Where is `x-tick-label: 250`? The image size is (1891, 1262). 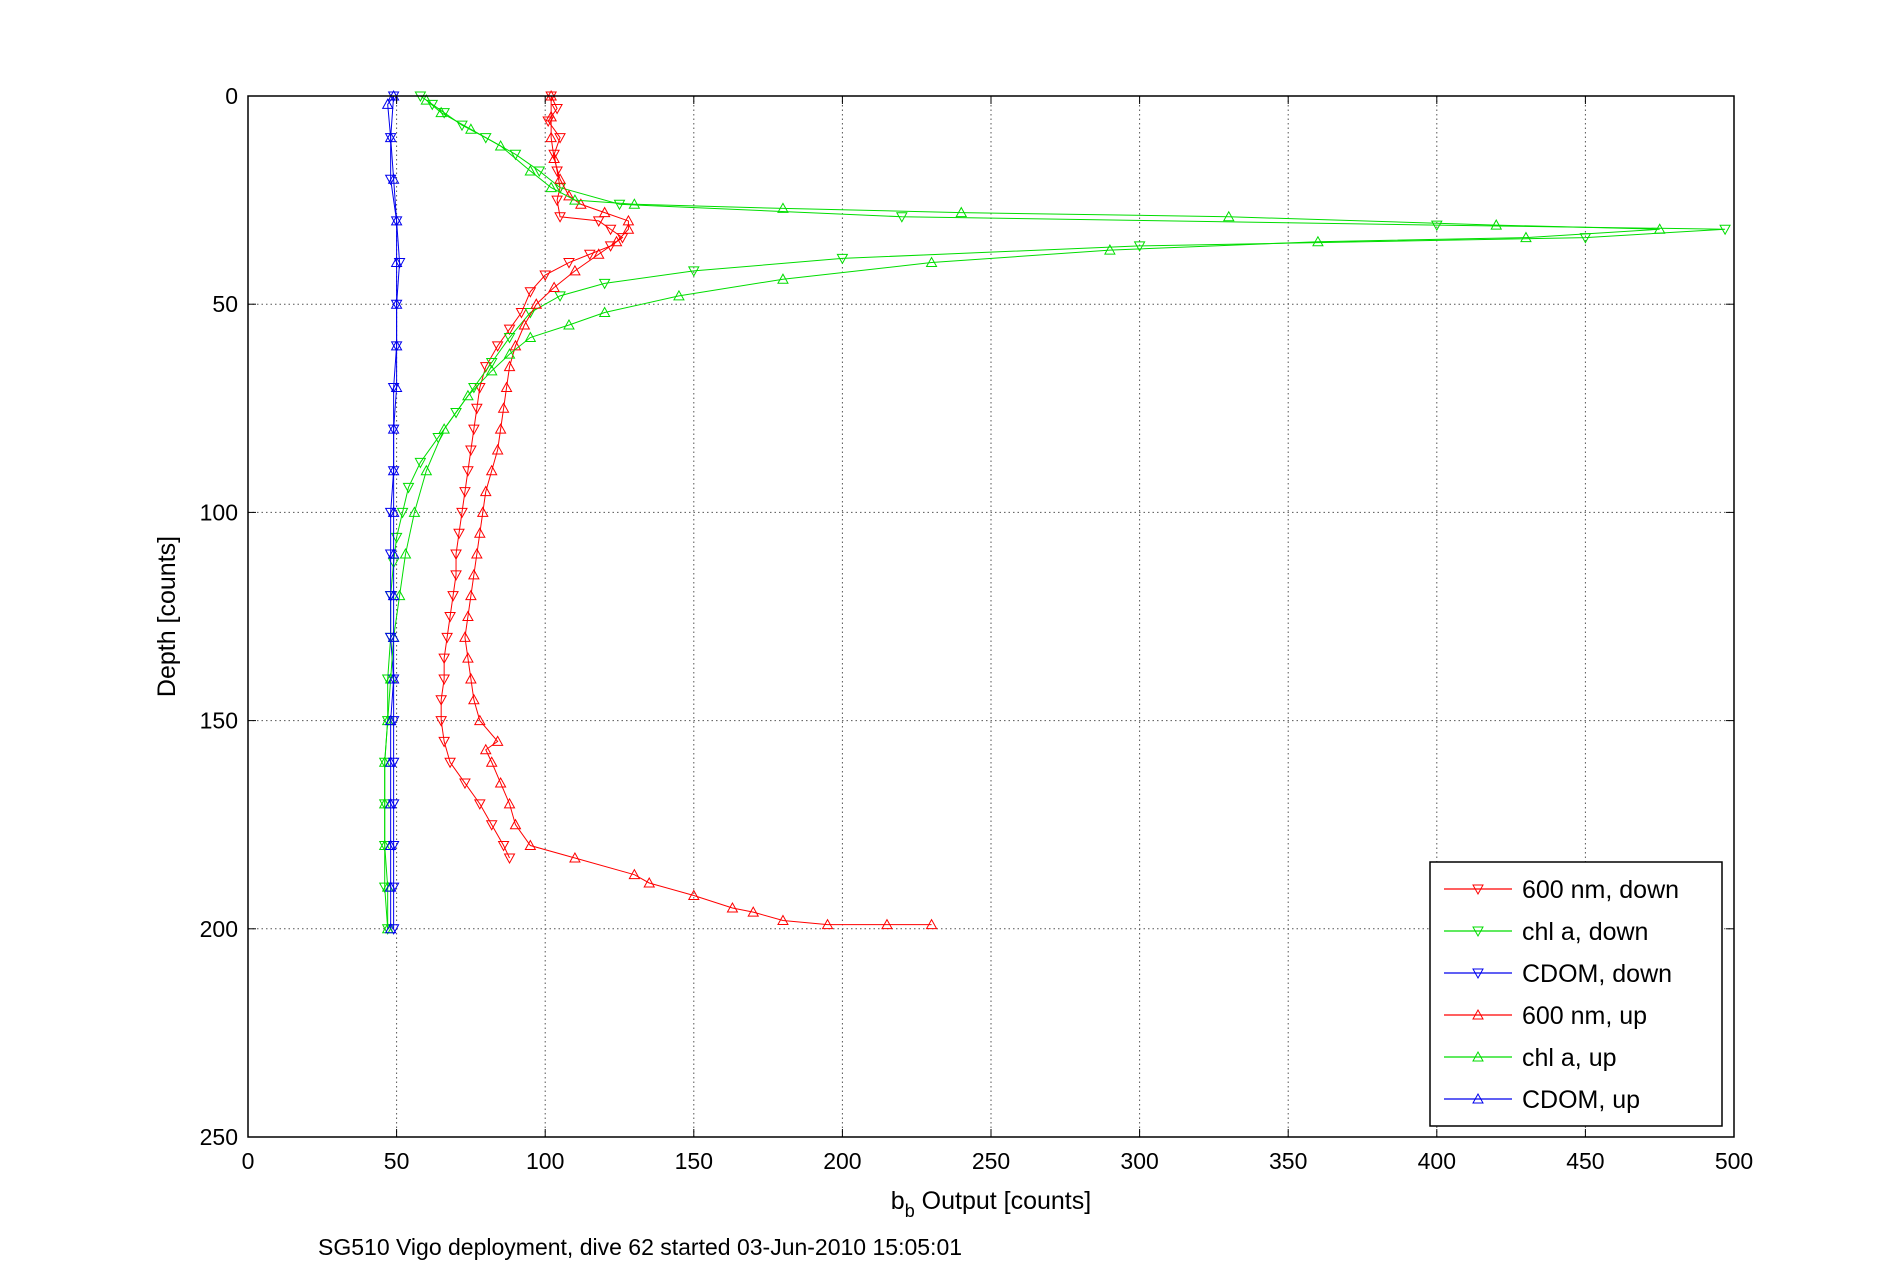 x-tick-label: 250 is located at coordinates (991, 1161).